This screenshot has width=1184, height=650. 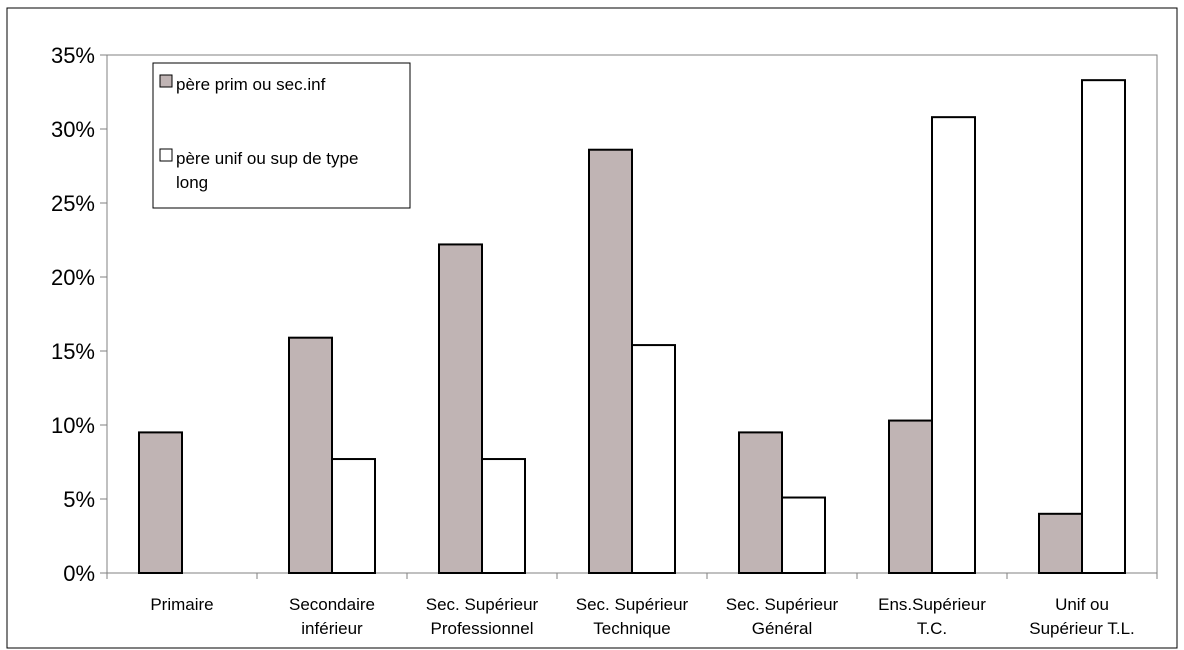 I want to click on y-tick-label: 15%, so click(x=73, y=351).